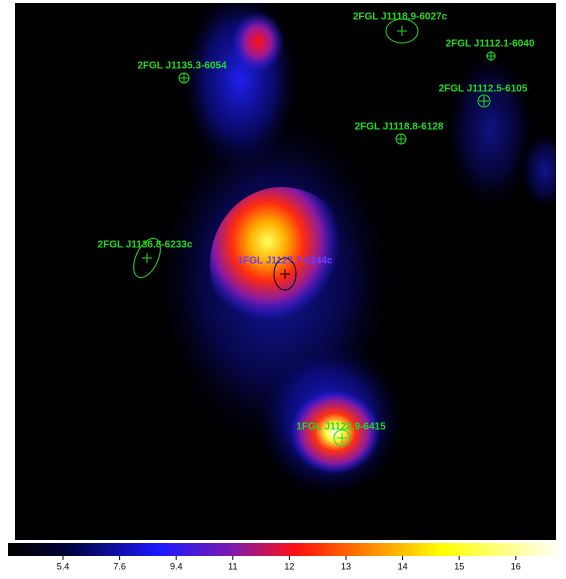 The image size is (566, 579). Describe the element at coordinates (176, 566) in the screenshot. I see `colorbar-tick-label: 9.4` at that location.